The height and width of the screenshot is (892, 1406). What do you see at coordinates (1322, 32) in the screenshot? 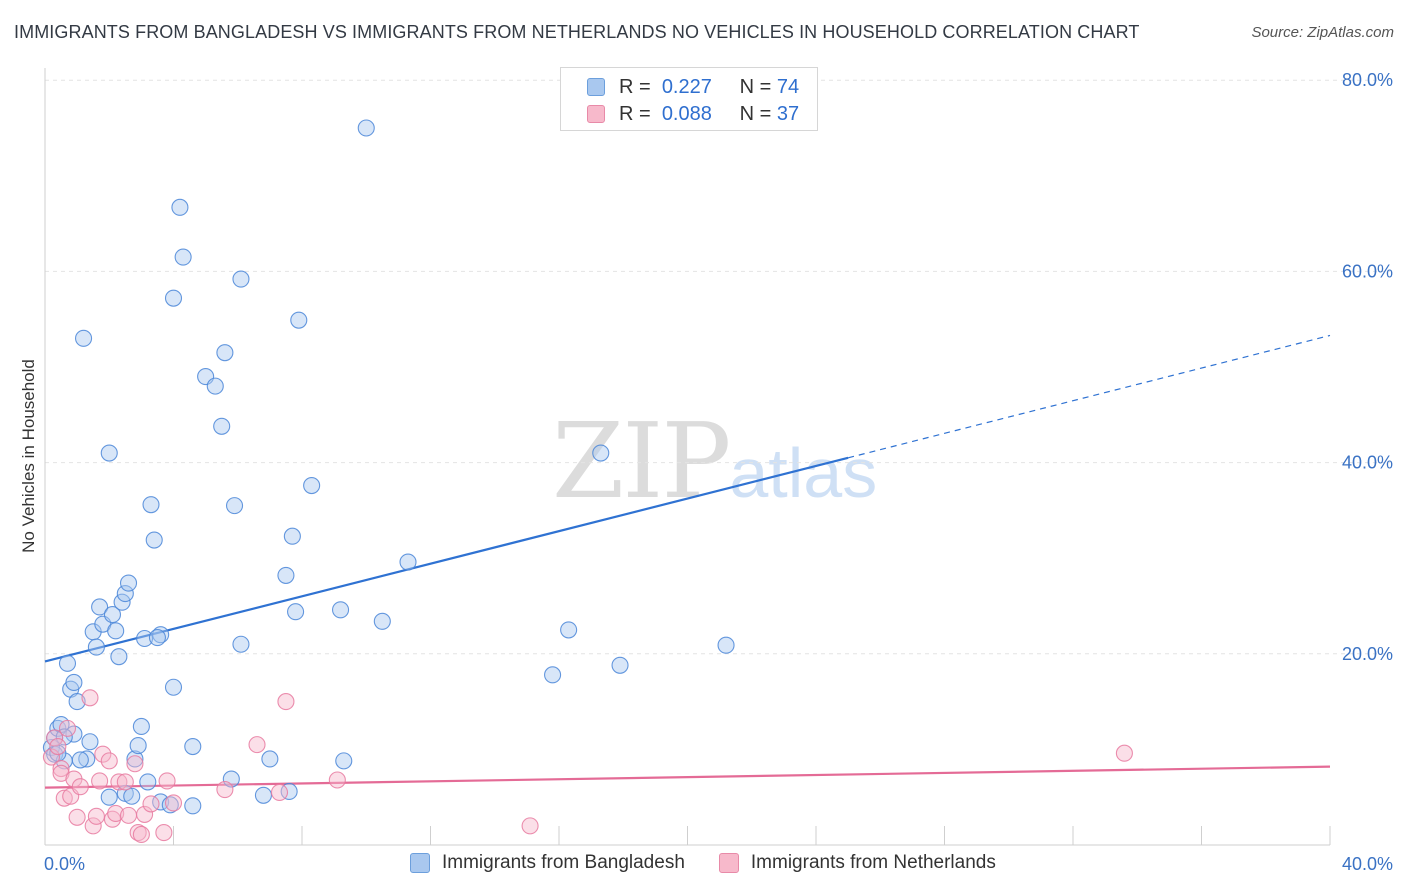
I see `source-label: Source: ZipAtlas.com` at bounding box center [1322, 32].